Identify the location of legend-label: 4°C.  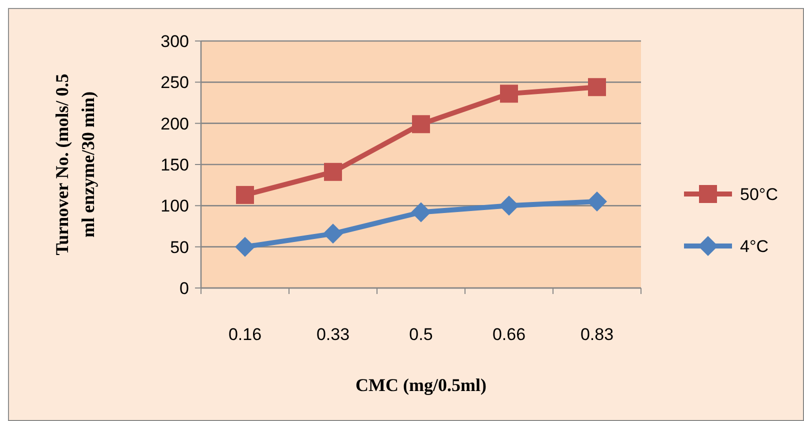
(754, 246).